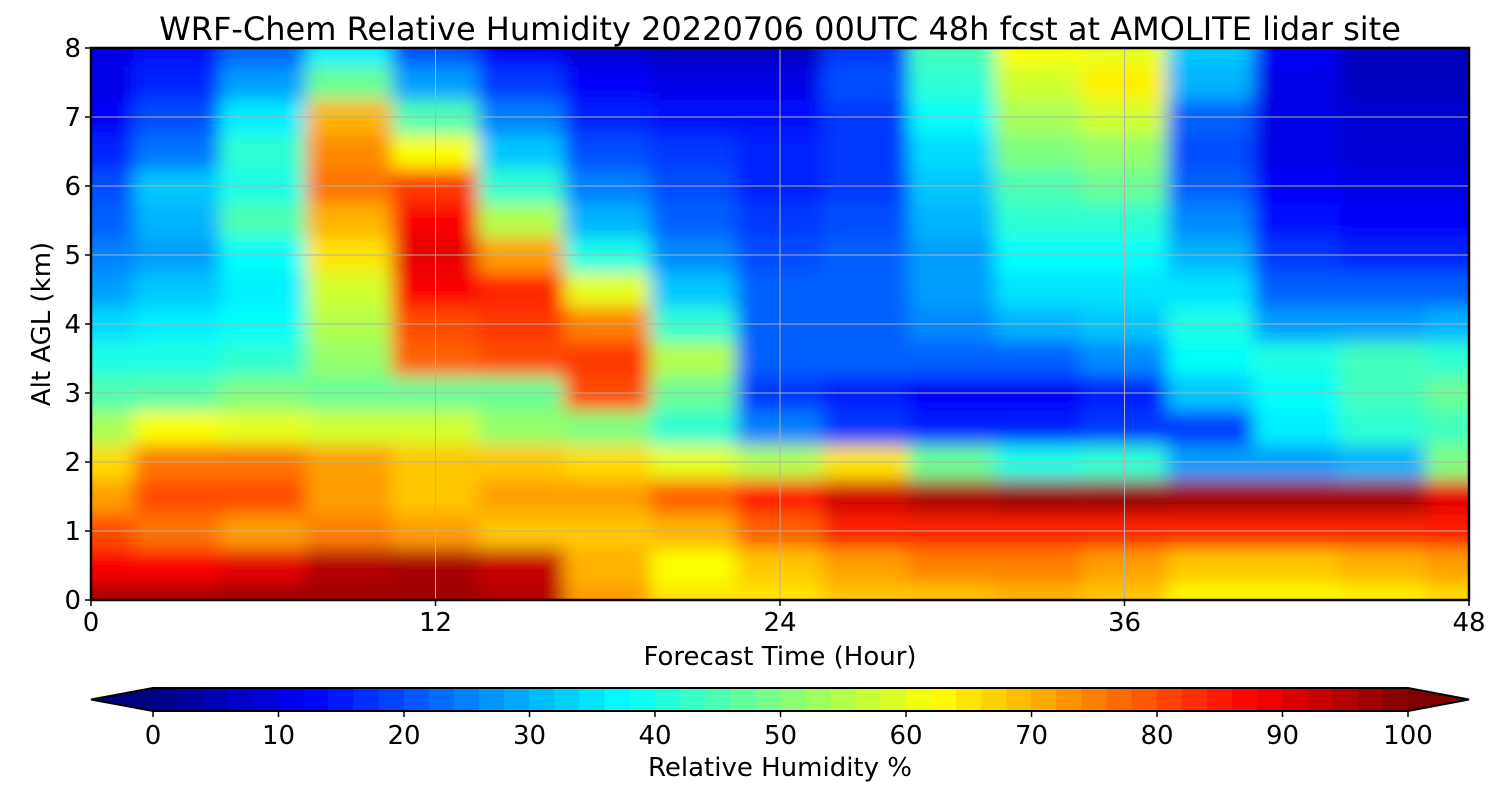 The width and height of the screenshot is (1500, 804). Describe the element at coordinates (403, 736) in the screenshot. I see `colorbar-tick-label: 20` at that location.